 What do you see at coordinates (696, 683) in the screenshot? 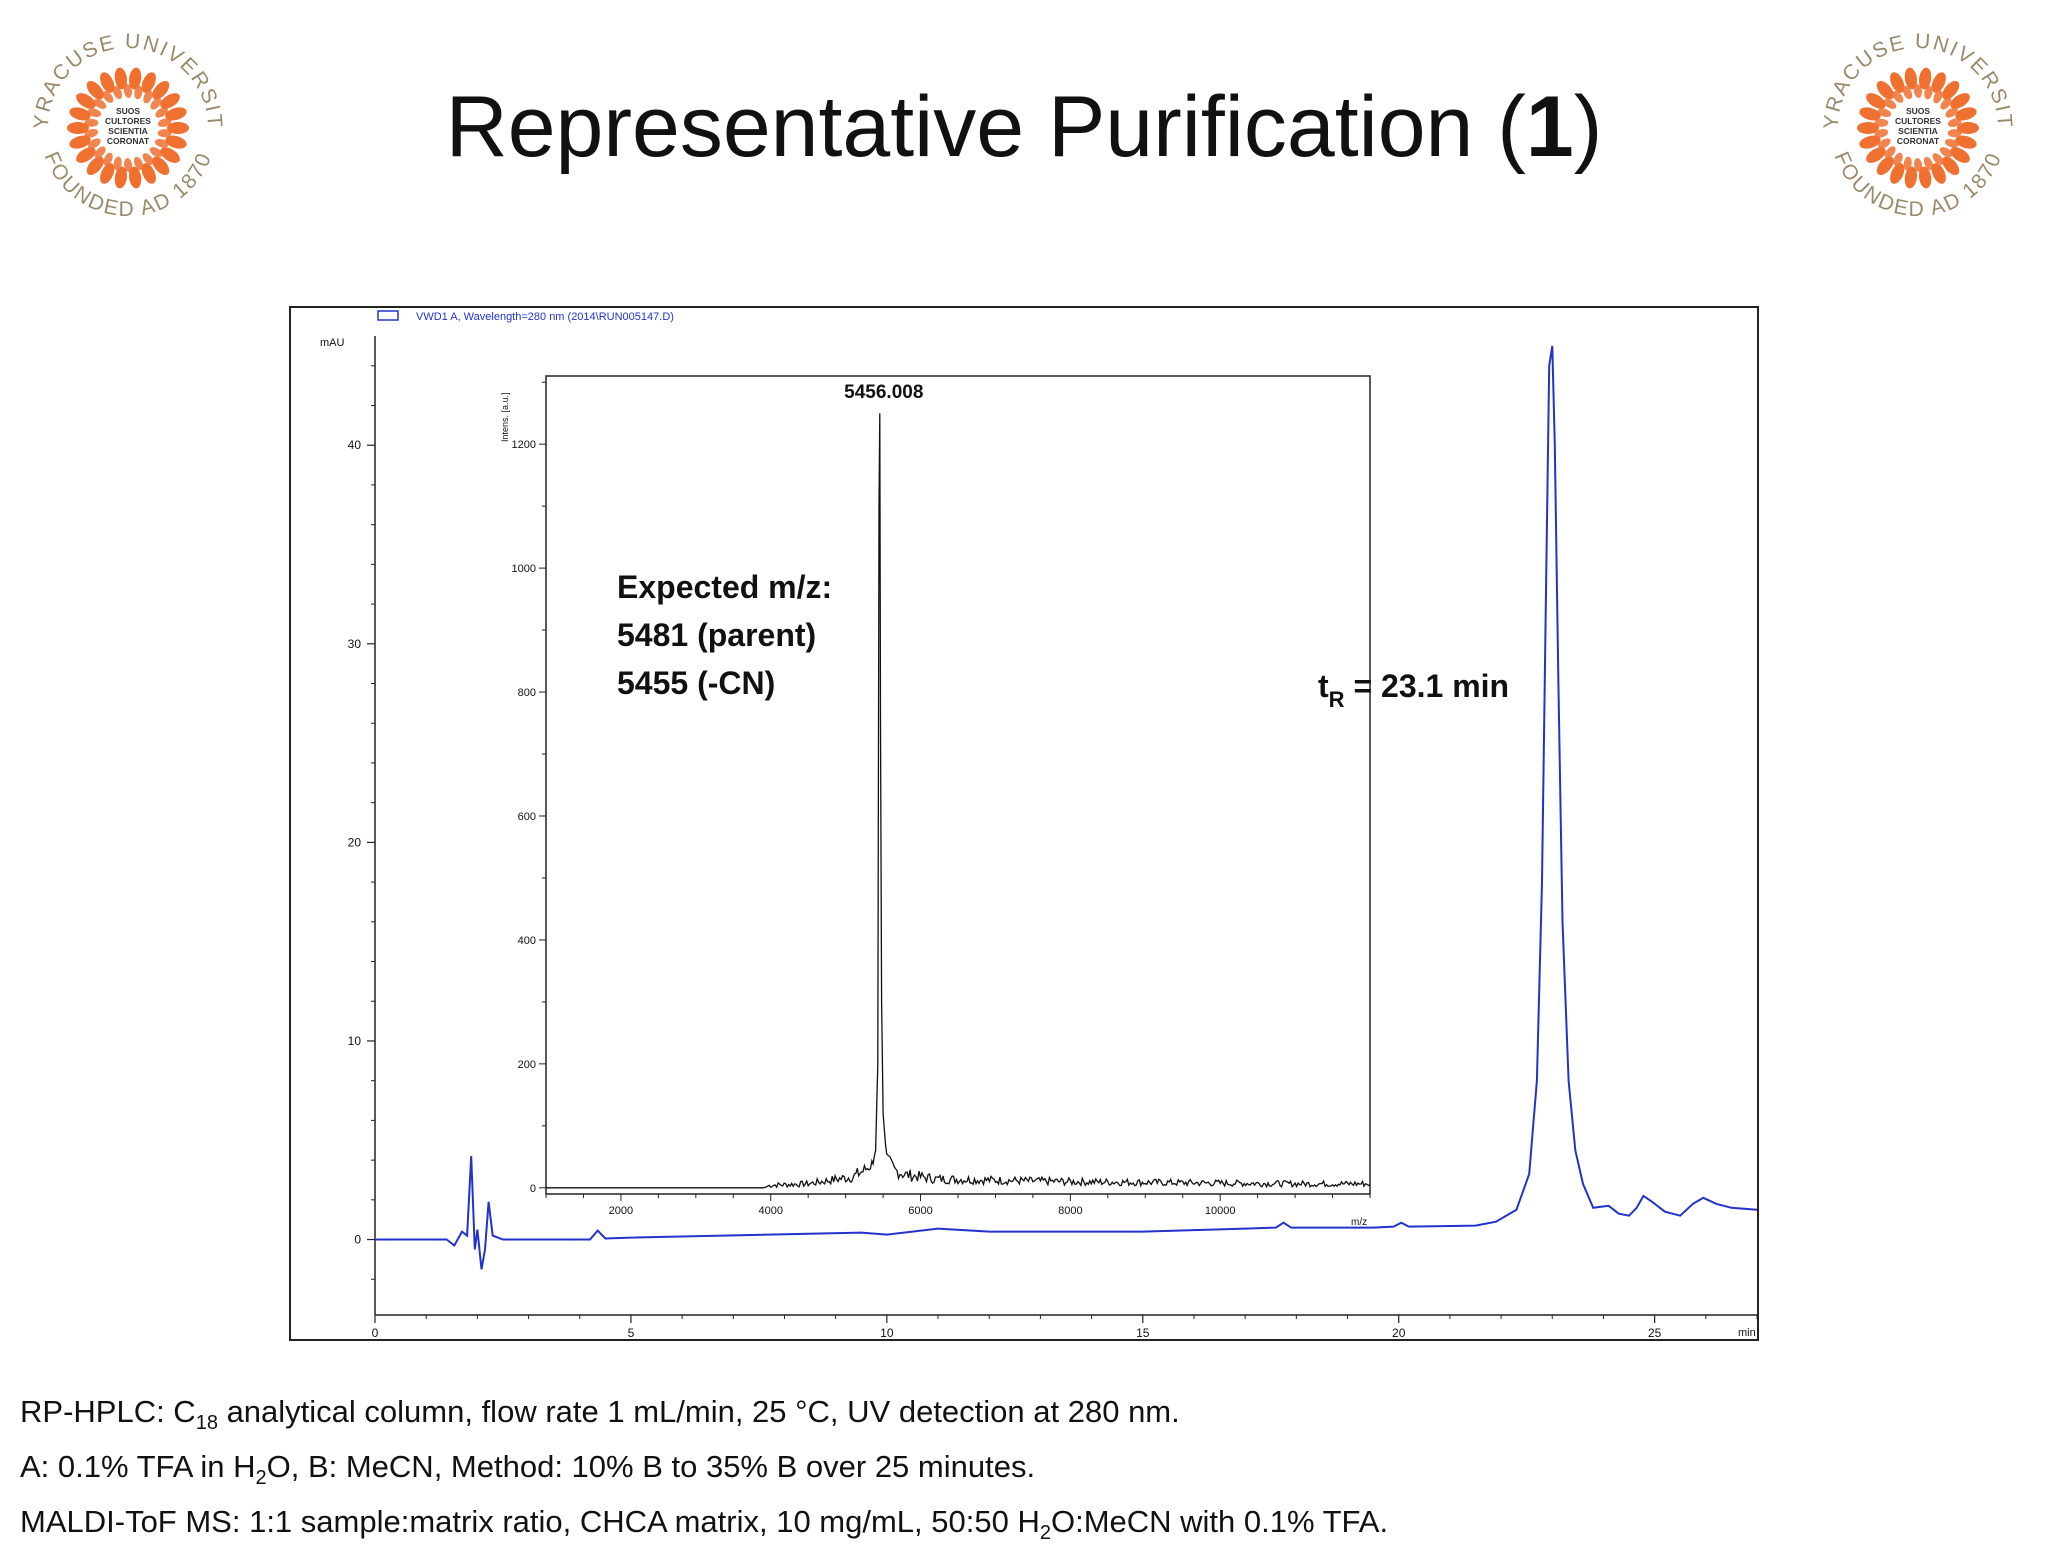
I see `expected-mz-line-3: 5455 (-CN)` at bounding box center [696, 683].